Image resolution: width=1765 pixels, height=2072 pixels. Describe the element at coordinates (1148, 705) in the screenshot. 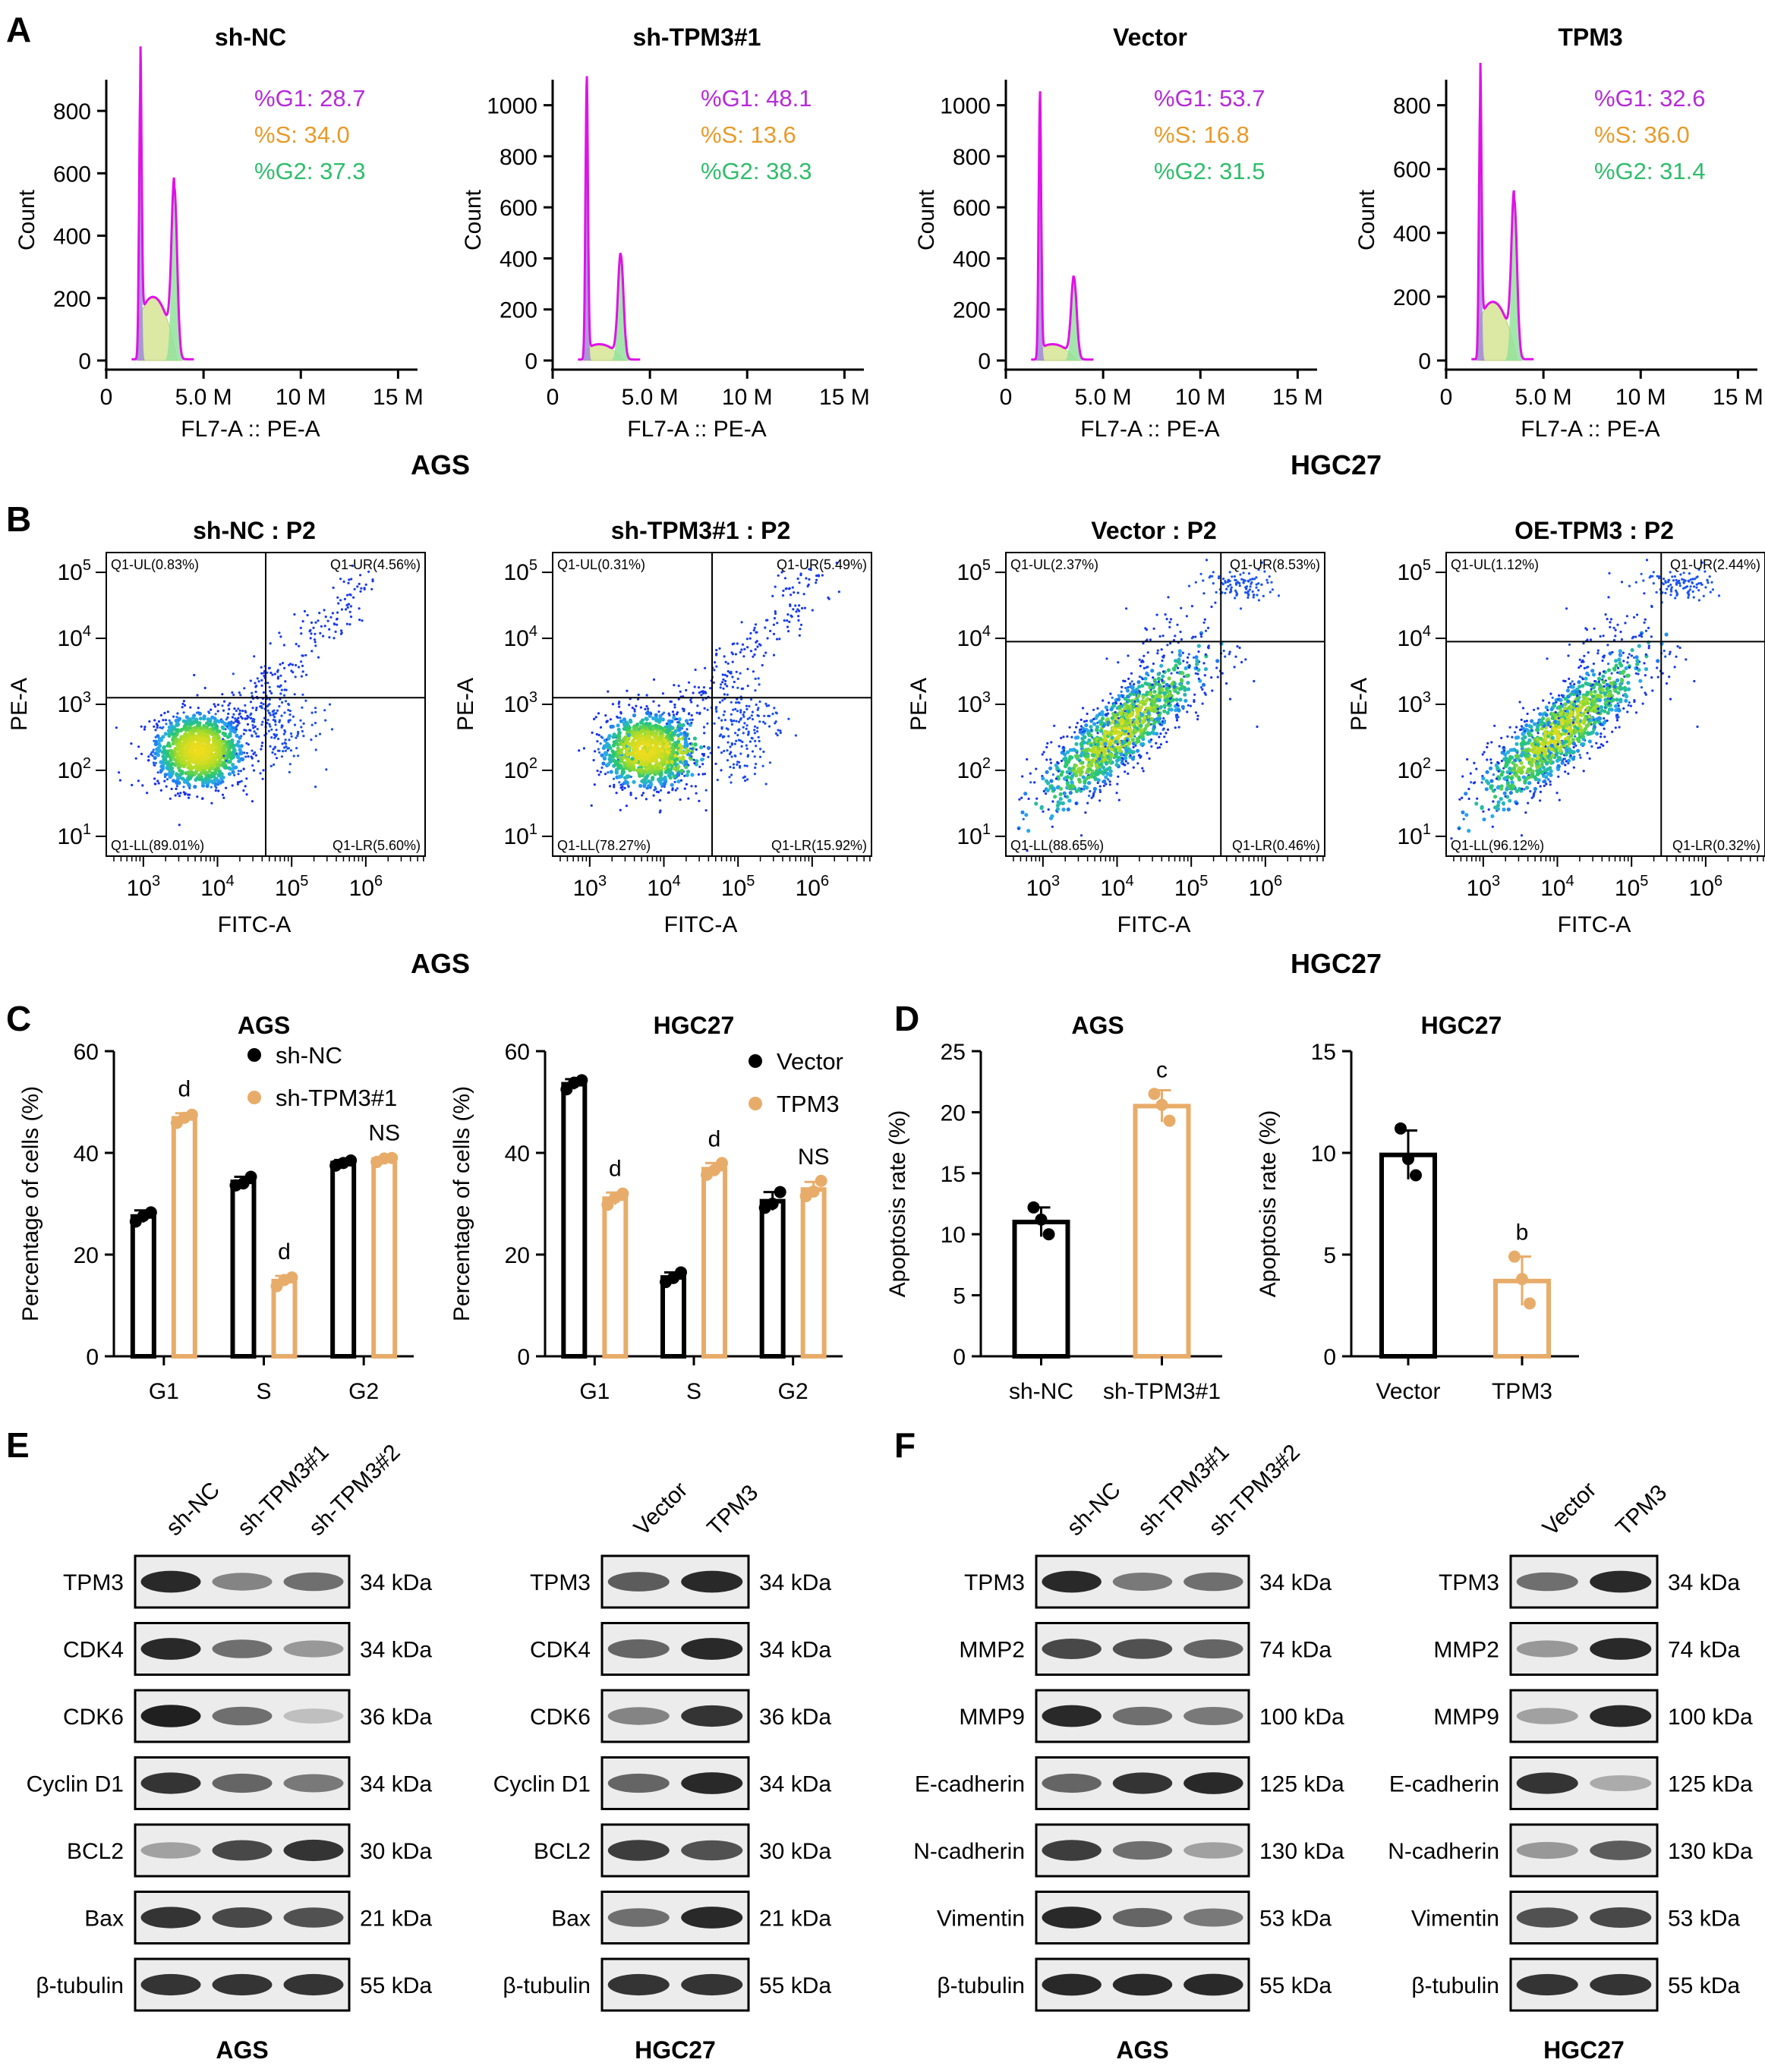

I see `scatter-points` at that location.